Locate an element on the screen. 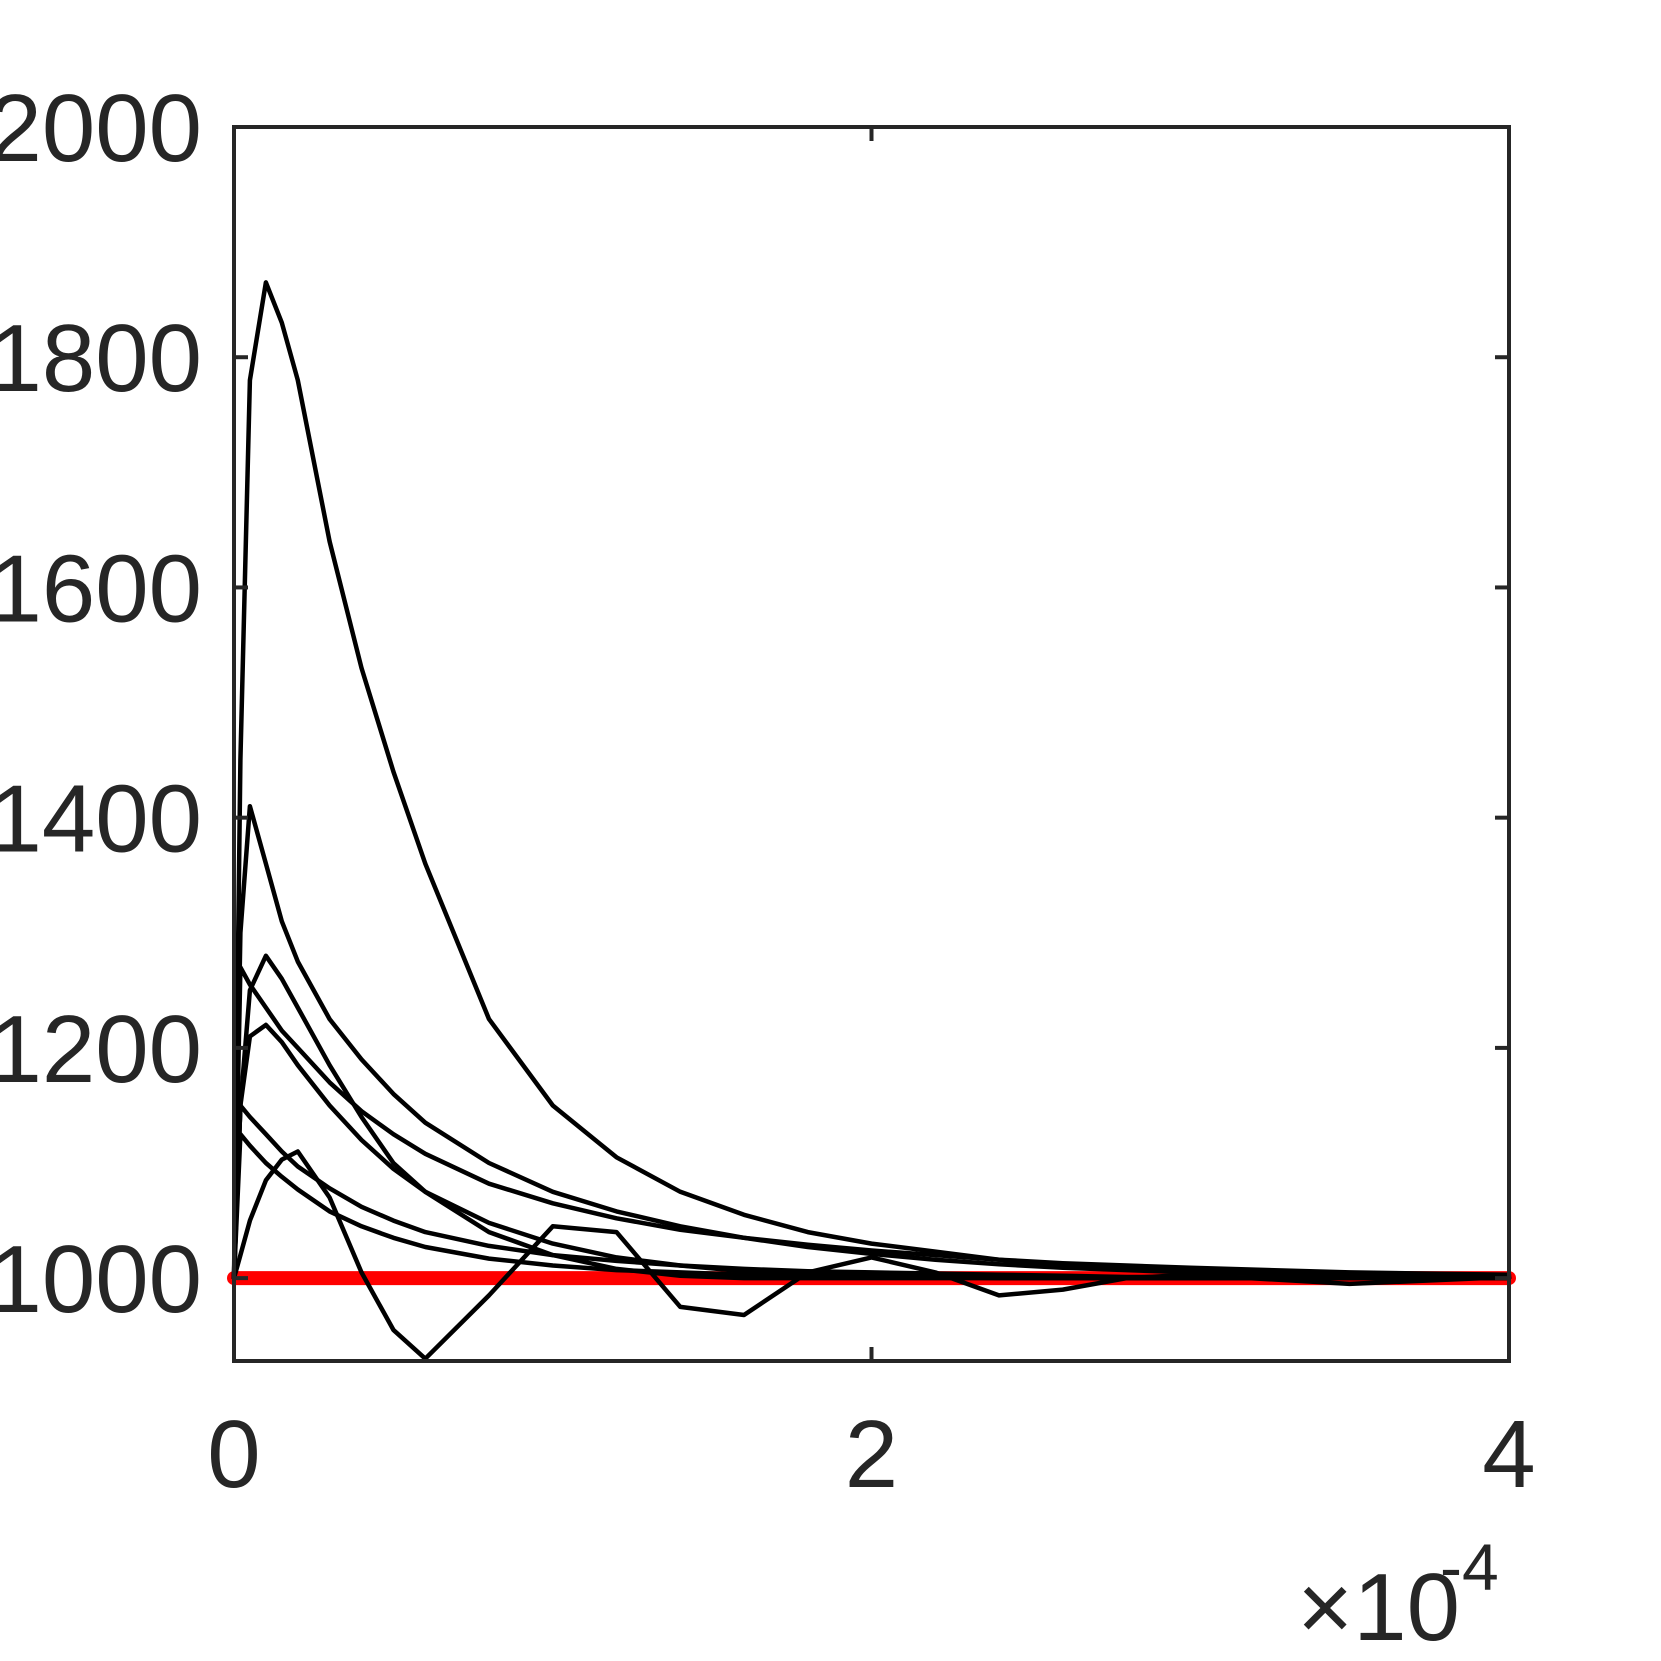 This screenshot has height=1661, width=1661. x-tick-label: 4 is located at coordinates (1508, 1454).